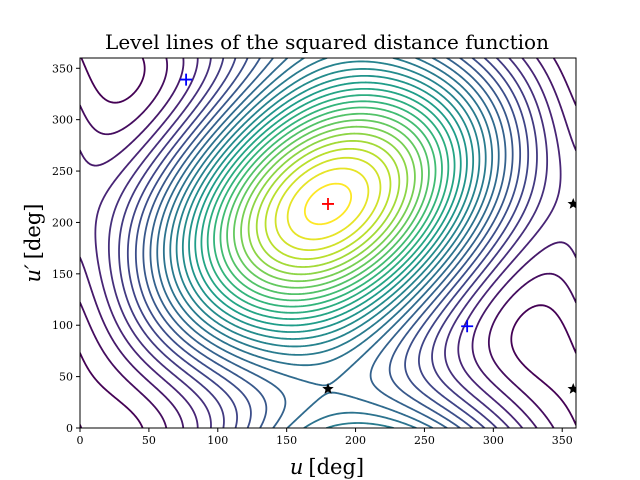 The height and width of the screenshot is (480, 640). I want to click on y-axis-label: u′ [deg], so click(33, 243).